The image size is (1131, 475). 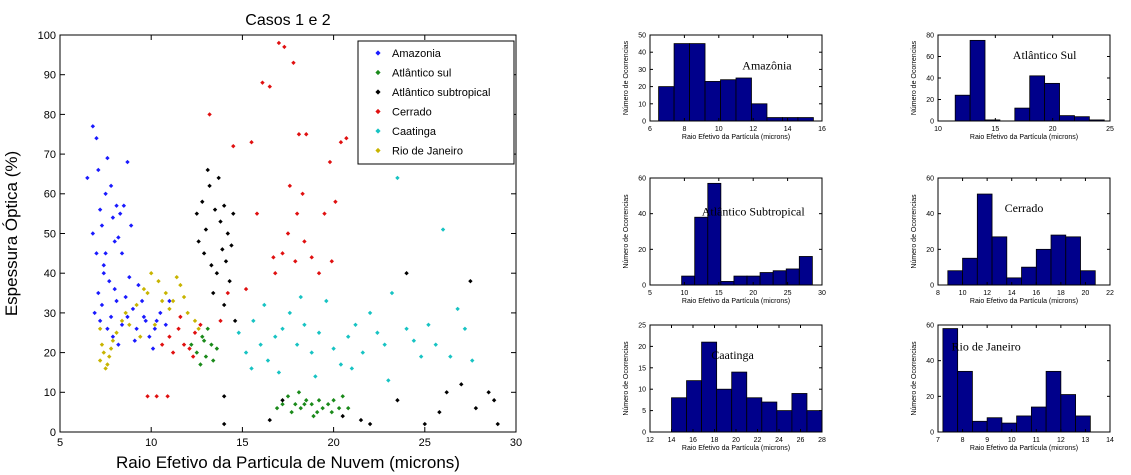 I want to click on legend-marker, so click(x=378, y=131).